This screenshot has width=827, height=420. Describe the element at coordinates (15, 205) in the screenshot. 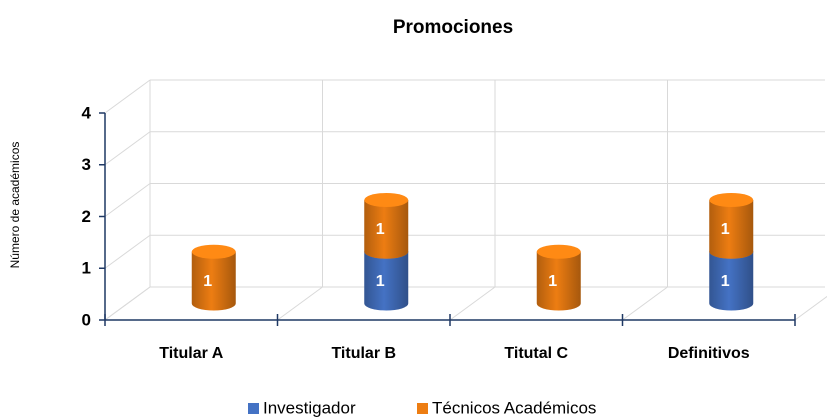

I see `y-axis-label: Número de académicos` at that location.